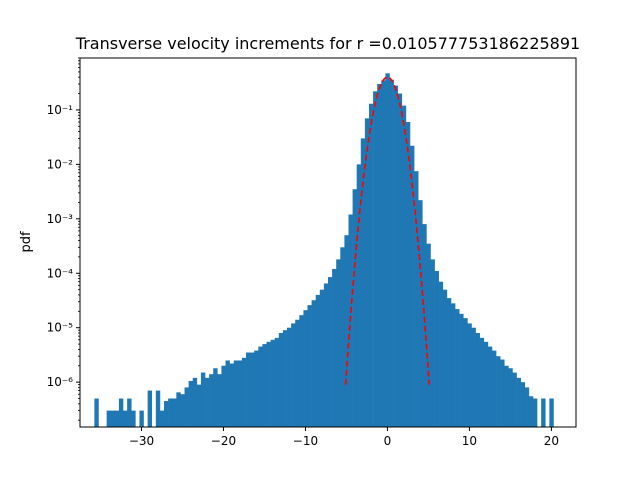 The image size is (640, 480). I want to click on y-tick-label: 10⁻⁵, so click(60, 328).